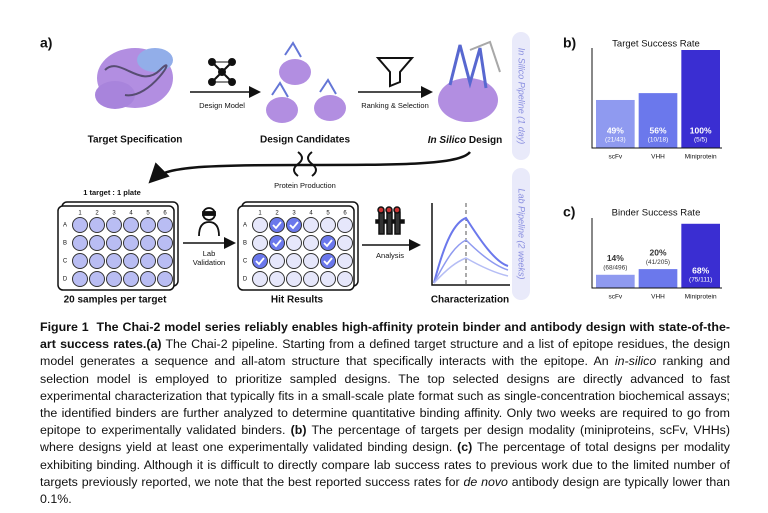 Image resolution: width=768 pixels, height=513 pixels. I want to click on value-label: 68%, so click(700, 270).